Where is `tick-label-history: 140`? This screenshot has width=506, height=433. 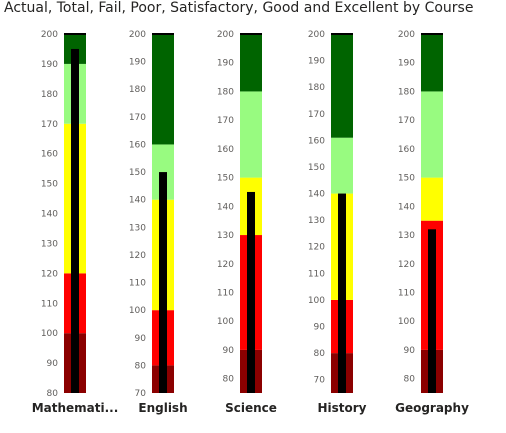
tick-label-history: 140 is located at coordinates (316, 195).